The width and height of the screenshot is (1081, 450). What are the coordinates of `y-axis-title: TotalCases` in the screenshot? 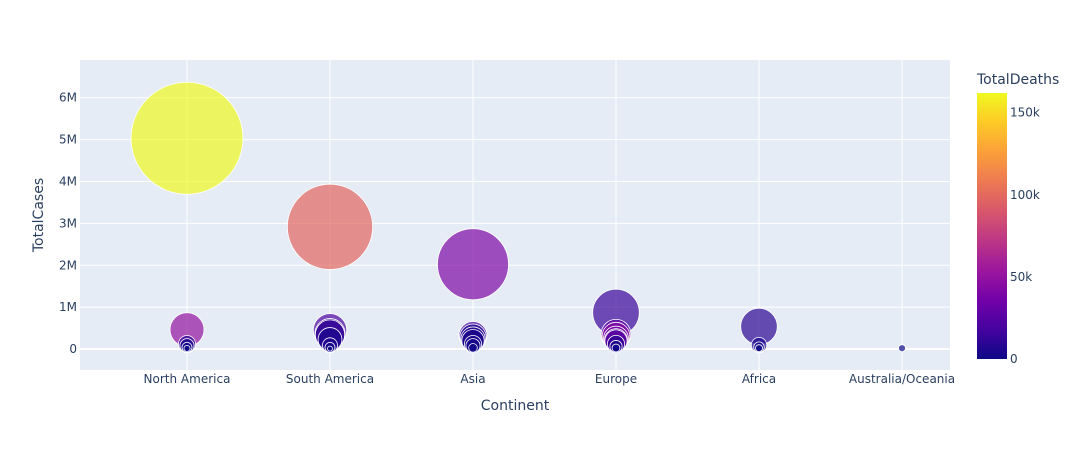 It's located at (39, 215).